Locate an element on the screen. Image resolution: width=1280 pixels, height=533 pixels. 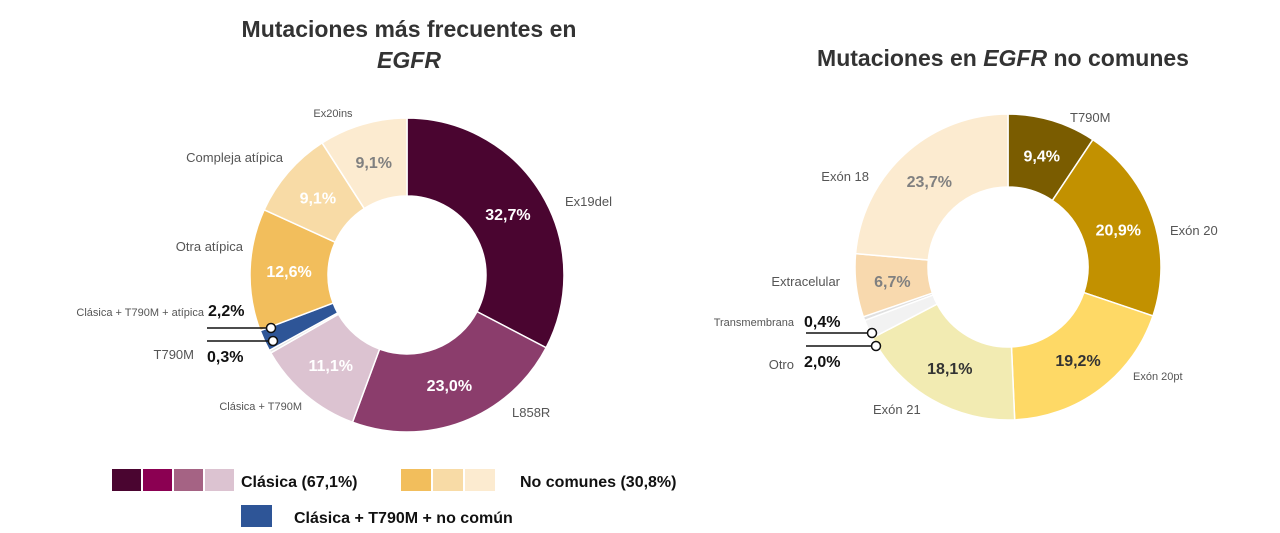
label-otro: Otro is located at coordinates (781, 364).